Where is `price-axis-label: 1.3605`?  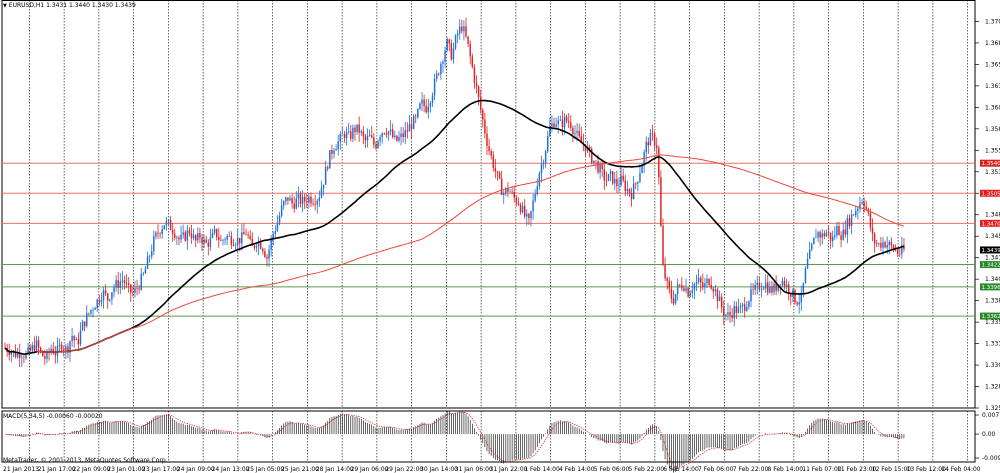
price-axis-label: 1.3605 is located at coordinates (992, 107).